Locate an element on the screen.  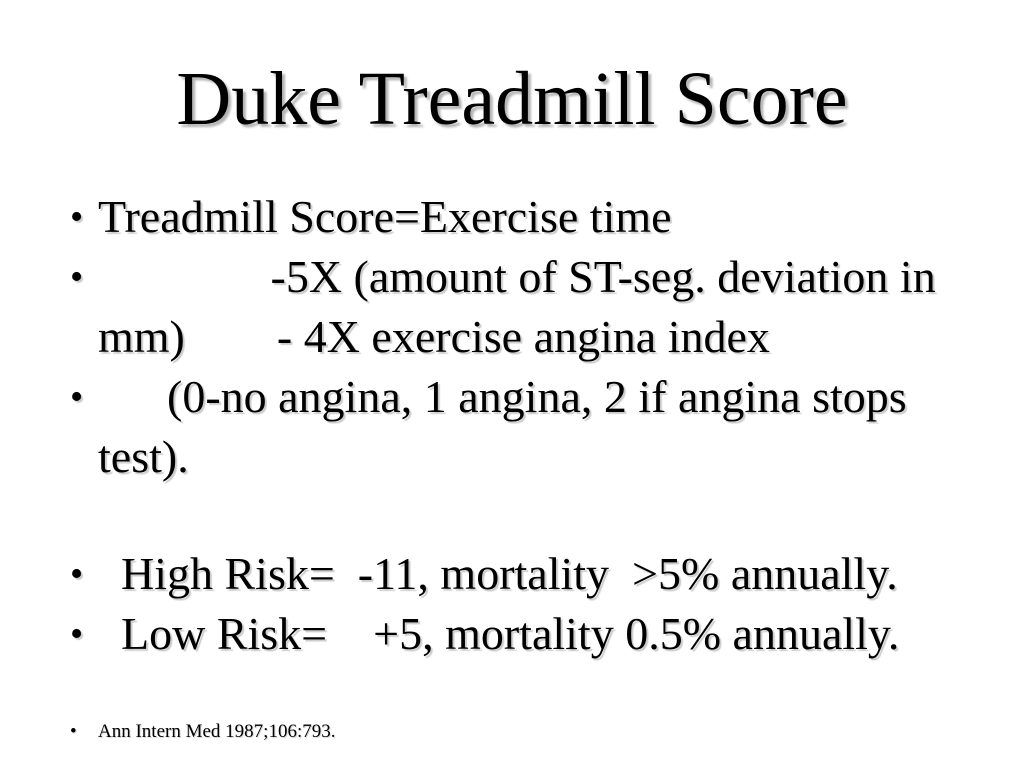
bullet-line: test). is located at coordinates (143, 456).